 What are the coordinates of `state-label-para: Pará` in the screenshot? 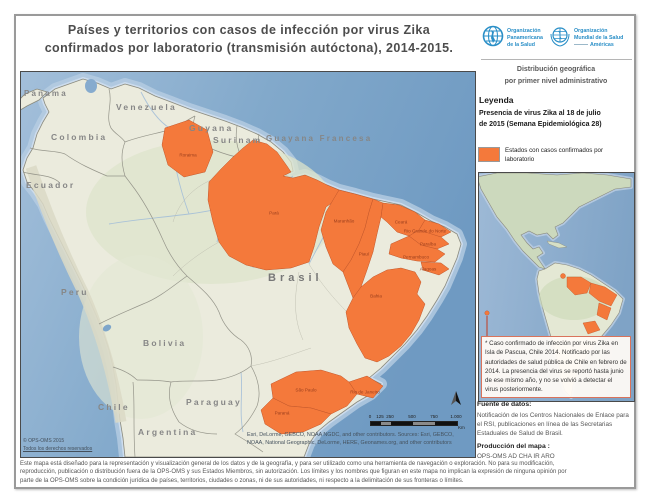 It's located at (274, 213).